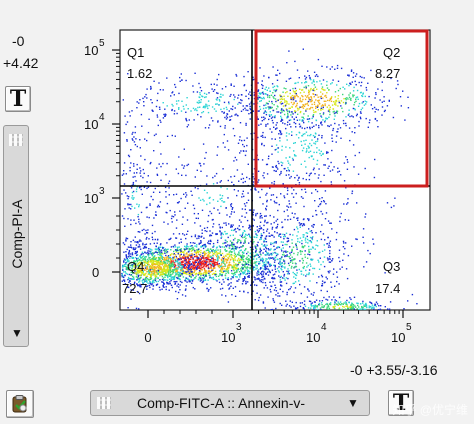 Image resolution: width=474 pixels, height=424 pixels. I want to click on x-axis-selector: Comp-FITC-A :: Annexin-v- ▼, so click(230, 403).